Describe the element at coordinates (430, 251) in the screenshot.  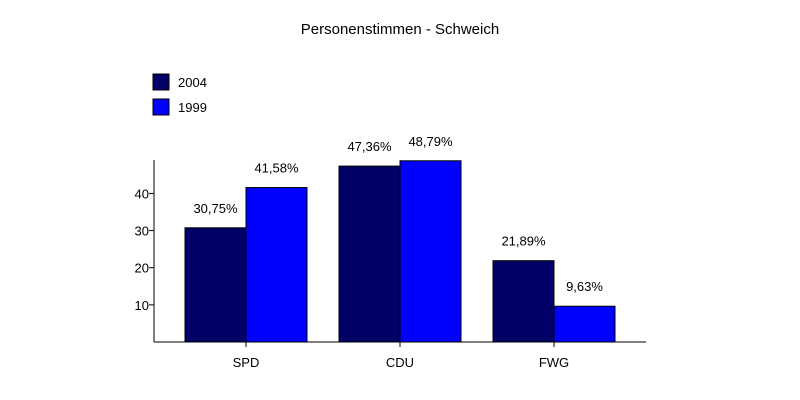
I see `bar-cdu-1999` at that location.